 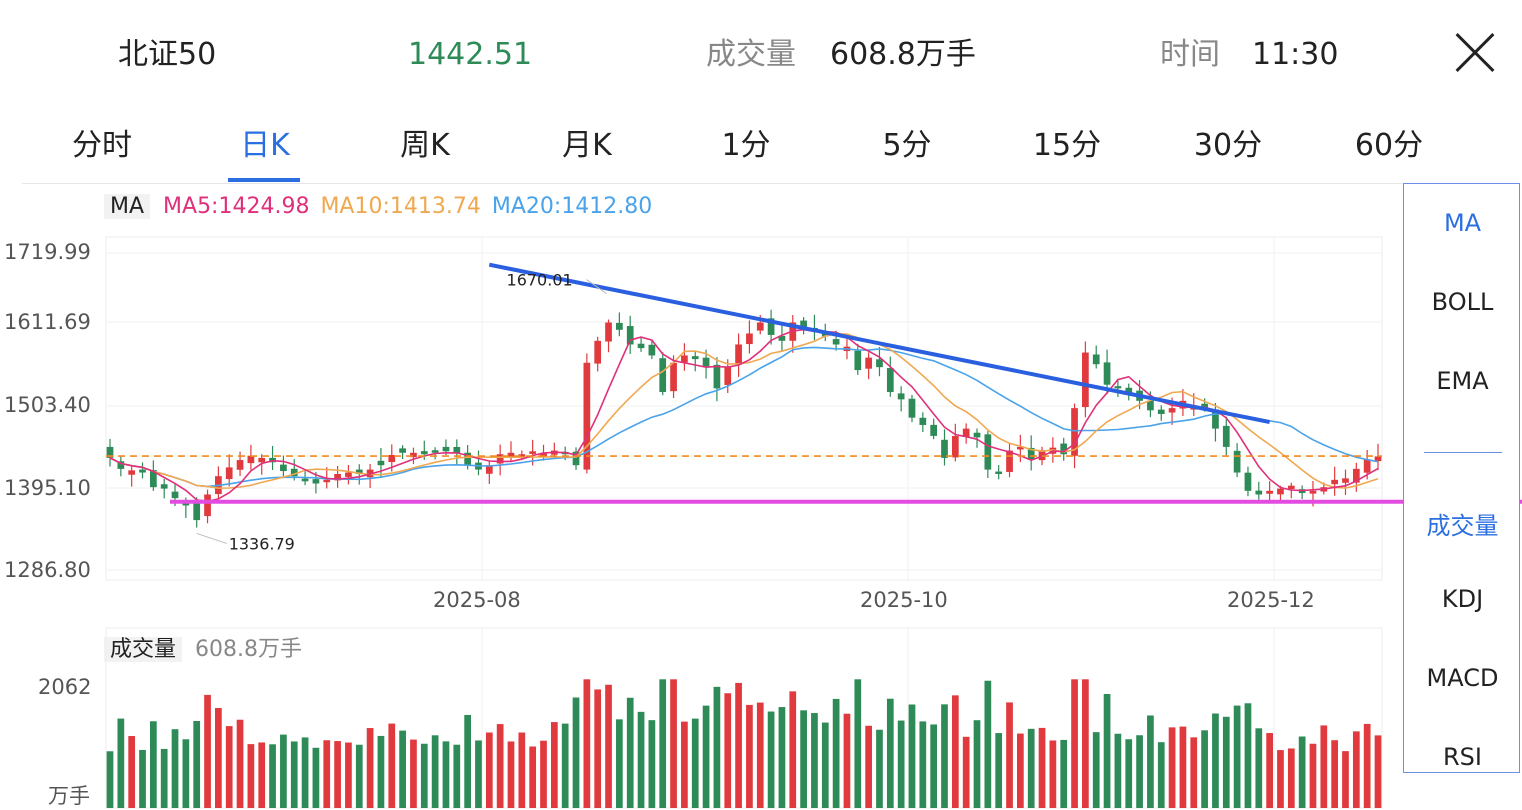 I want to click on menu-macd: MACD, so click(x=1462, y=678).